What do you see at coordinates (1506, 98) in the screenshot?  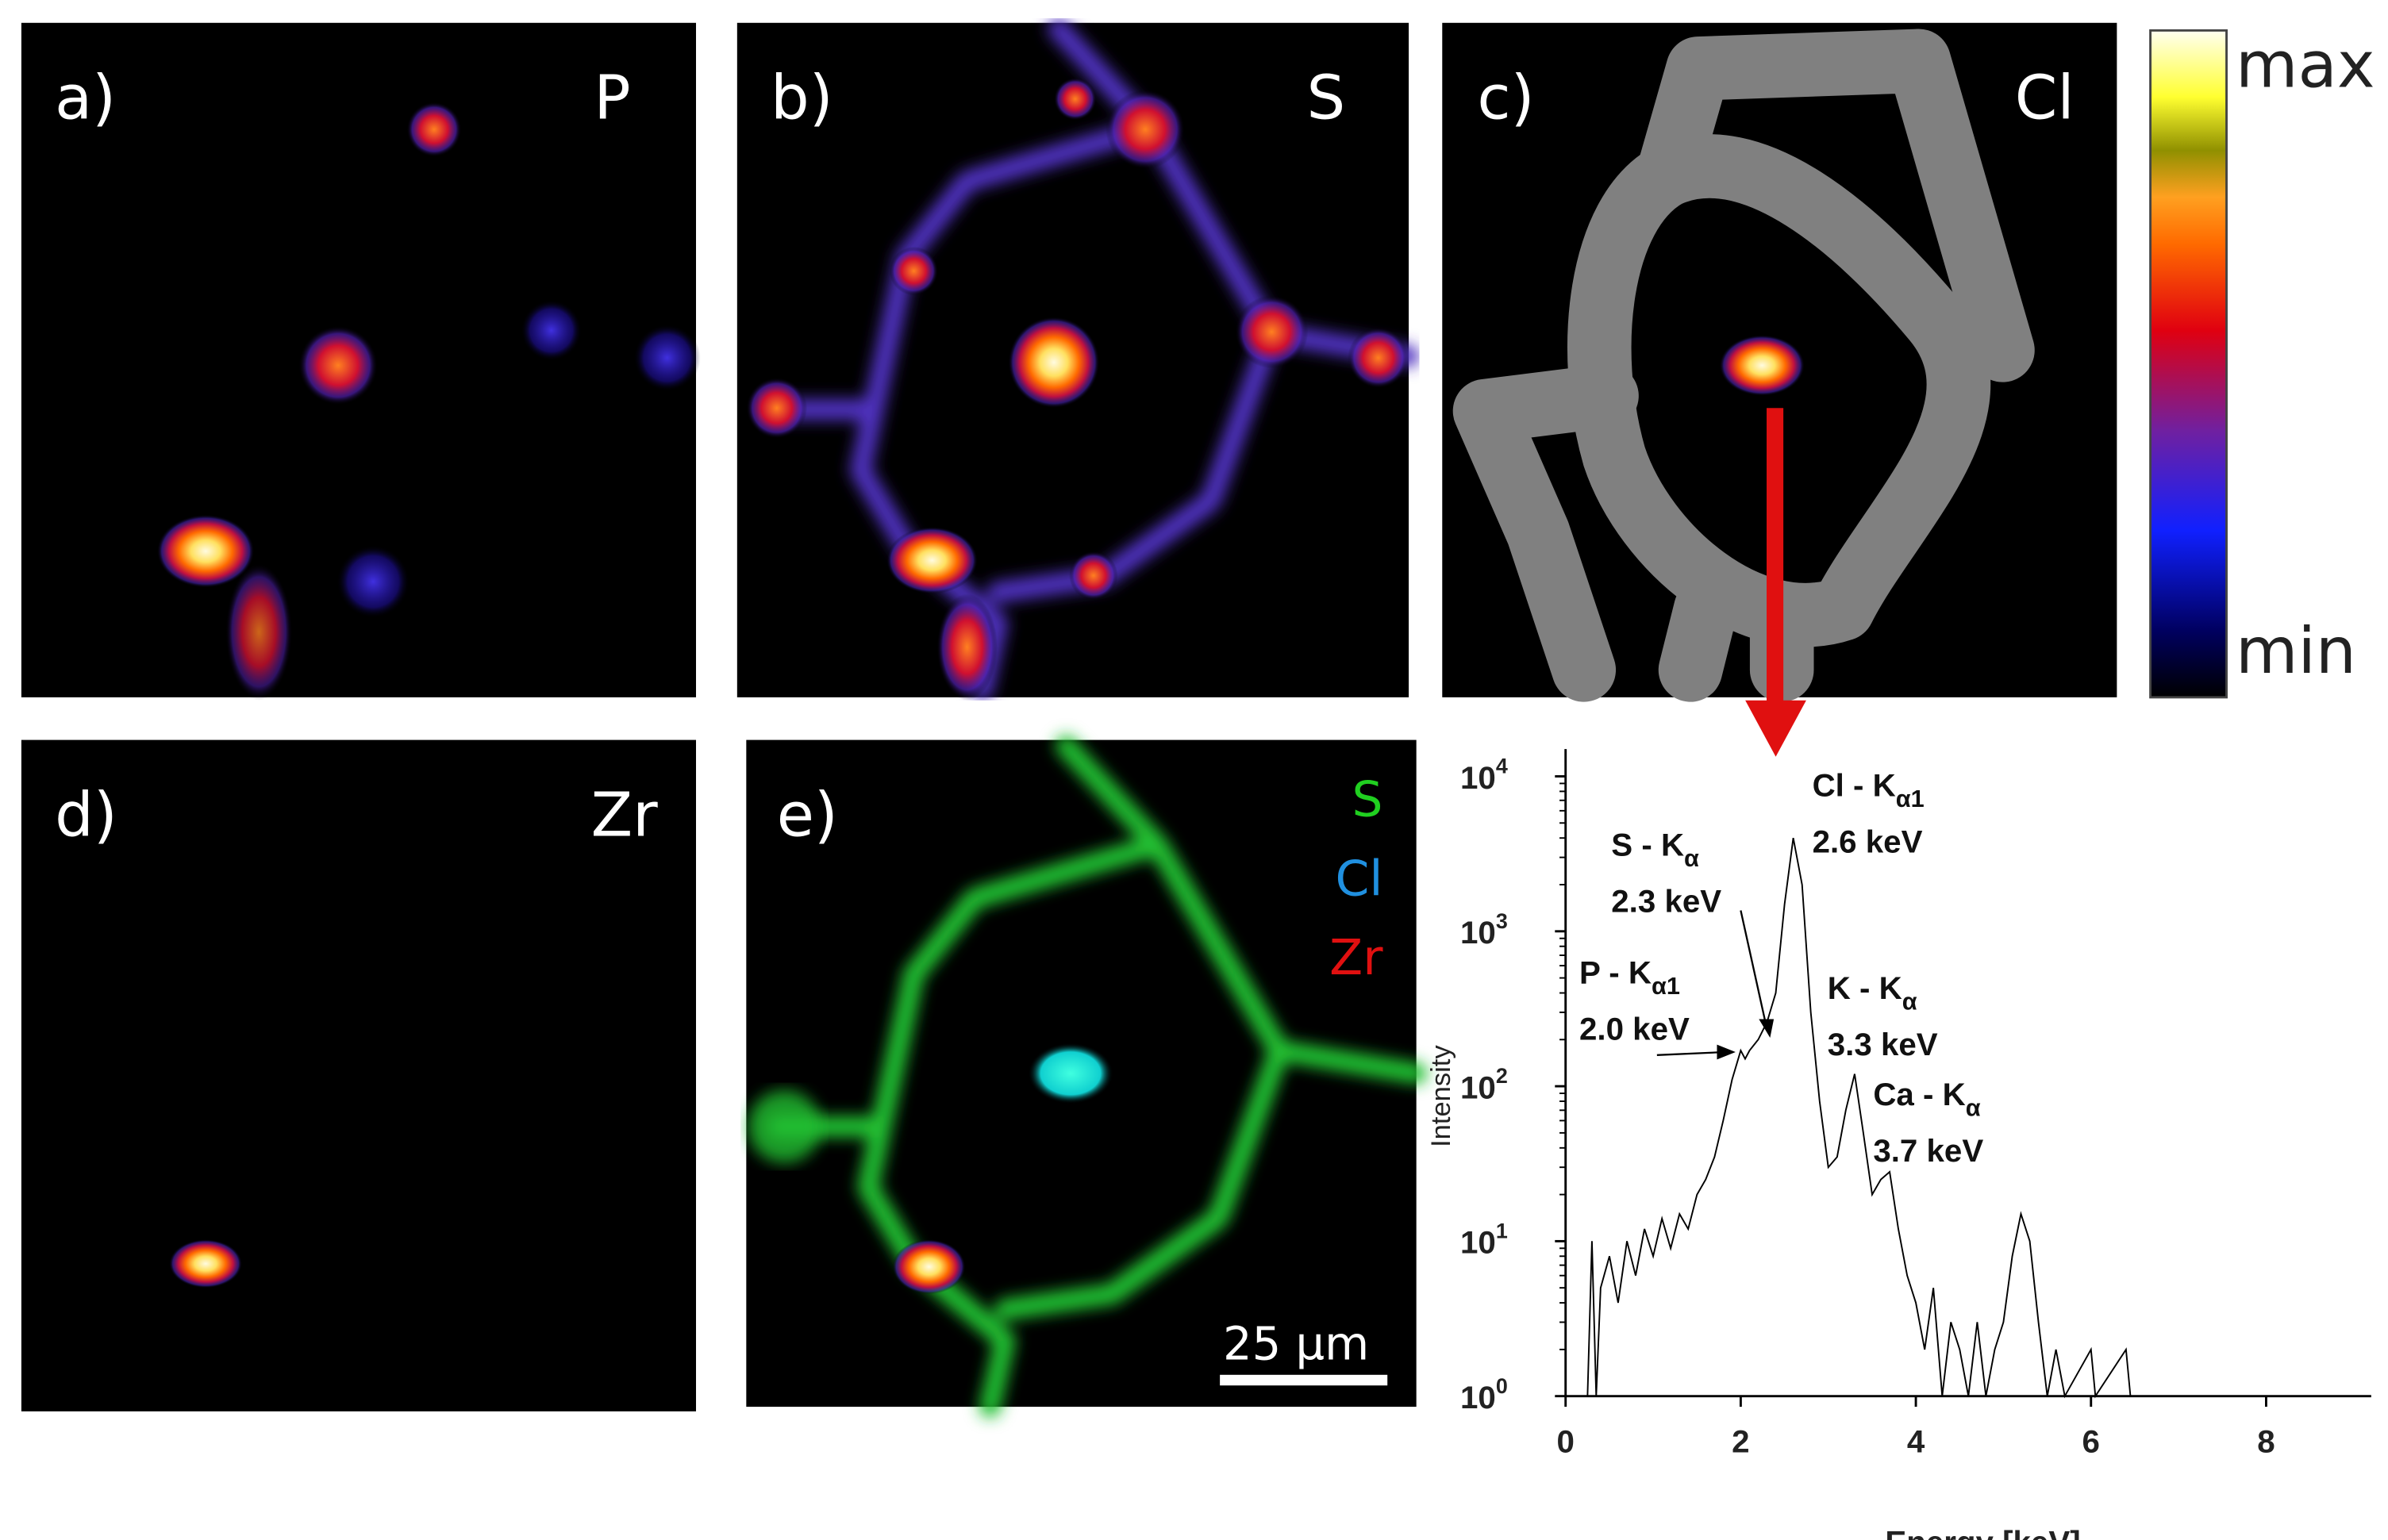 I see `panel-letter: c)` at bounding box center [1506, 98].